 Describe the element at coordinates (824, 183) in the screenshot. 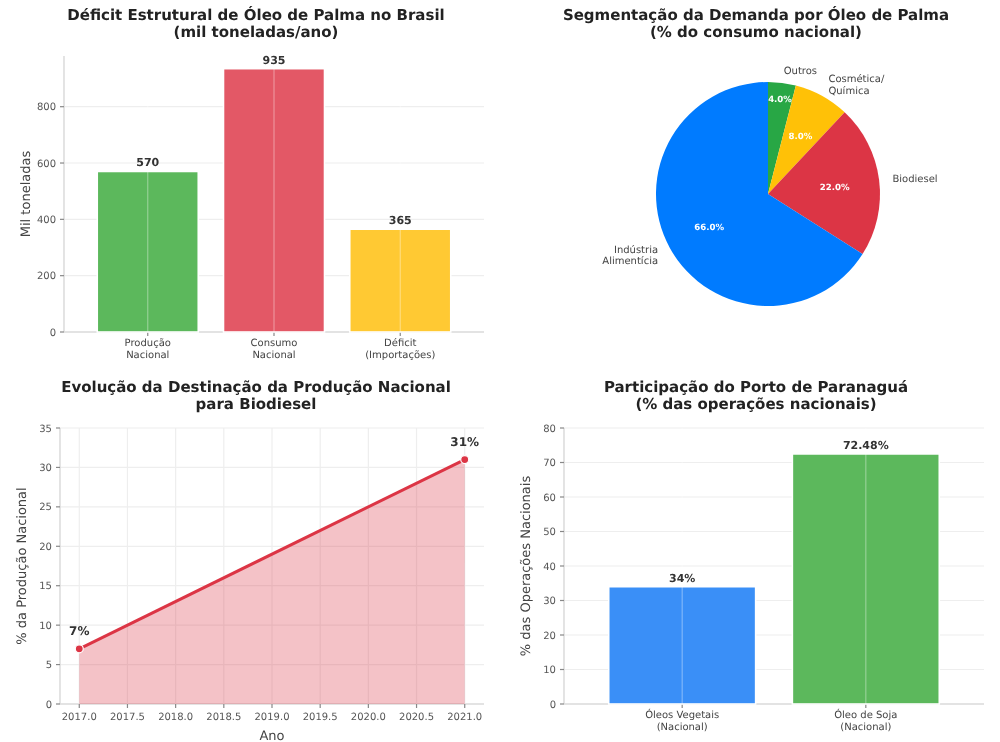

I see `pie-slice` at that location.